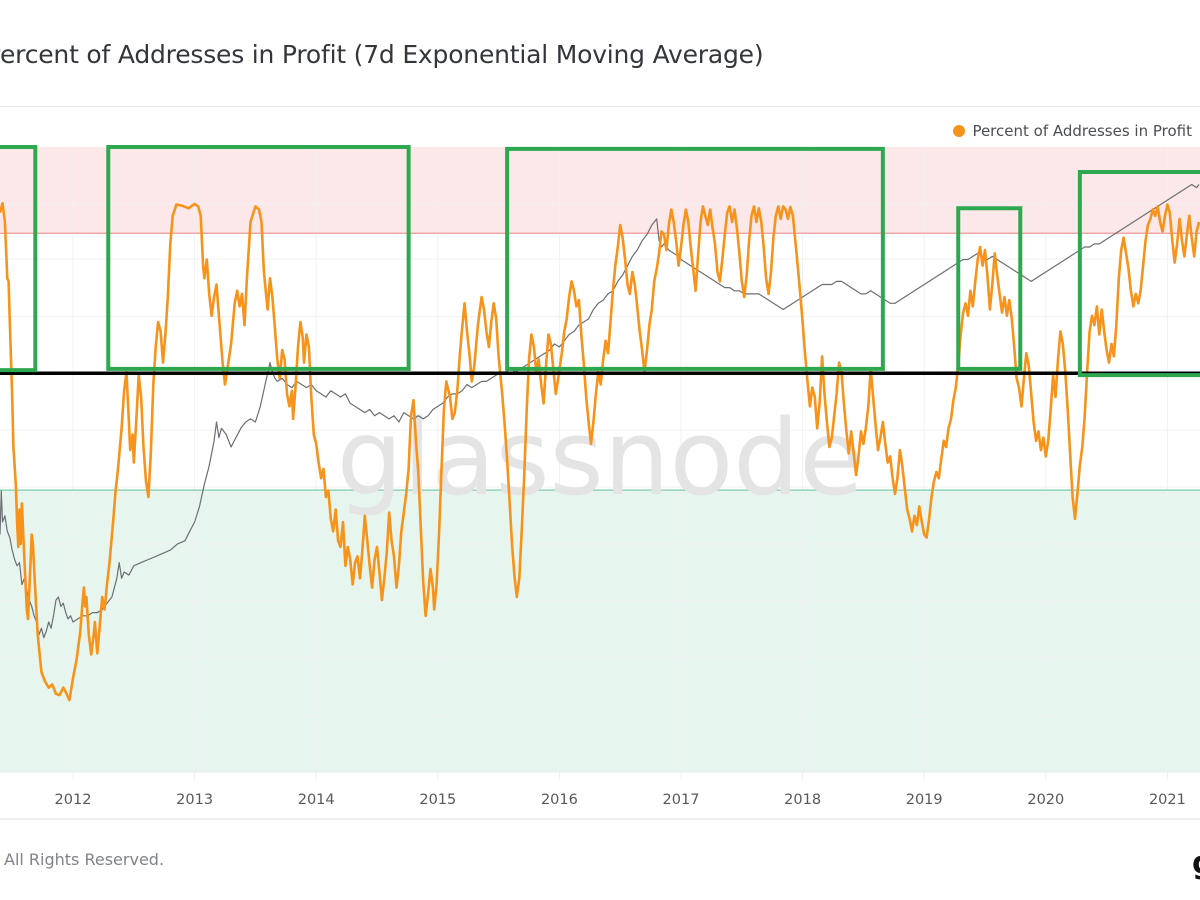  Describe the element at coordinates (924, 800) in the screenshot. I see `x-tick-label: 2019` at that location.